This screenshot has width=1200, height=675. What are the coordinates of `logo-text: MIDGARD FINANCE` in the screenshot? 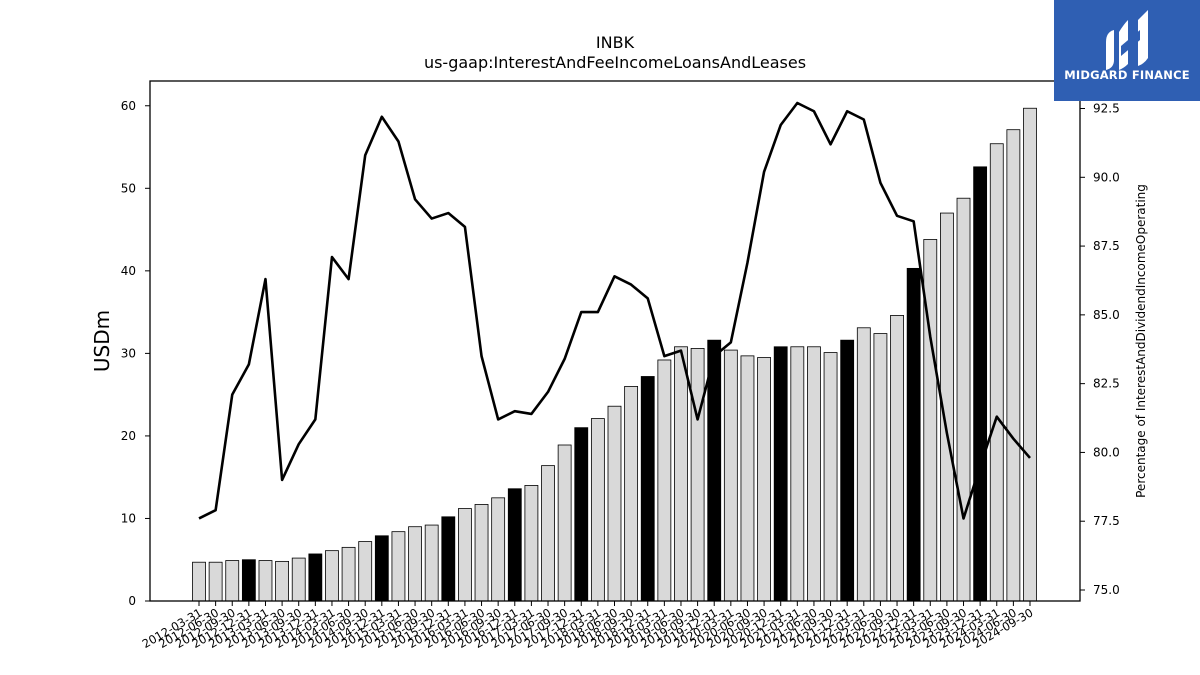 It's located at (1127, 75).